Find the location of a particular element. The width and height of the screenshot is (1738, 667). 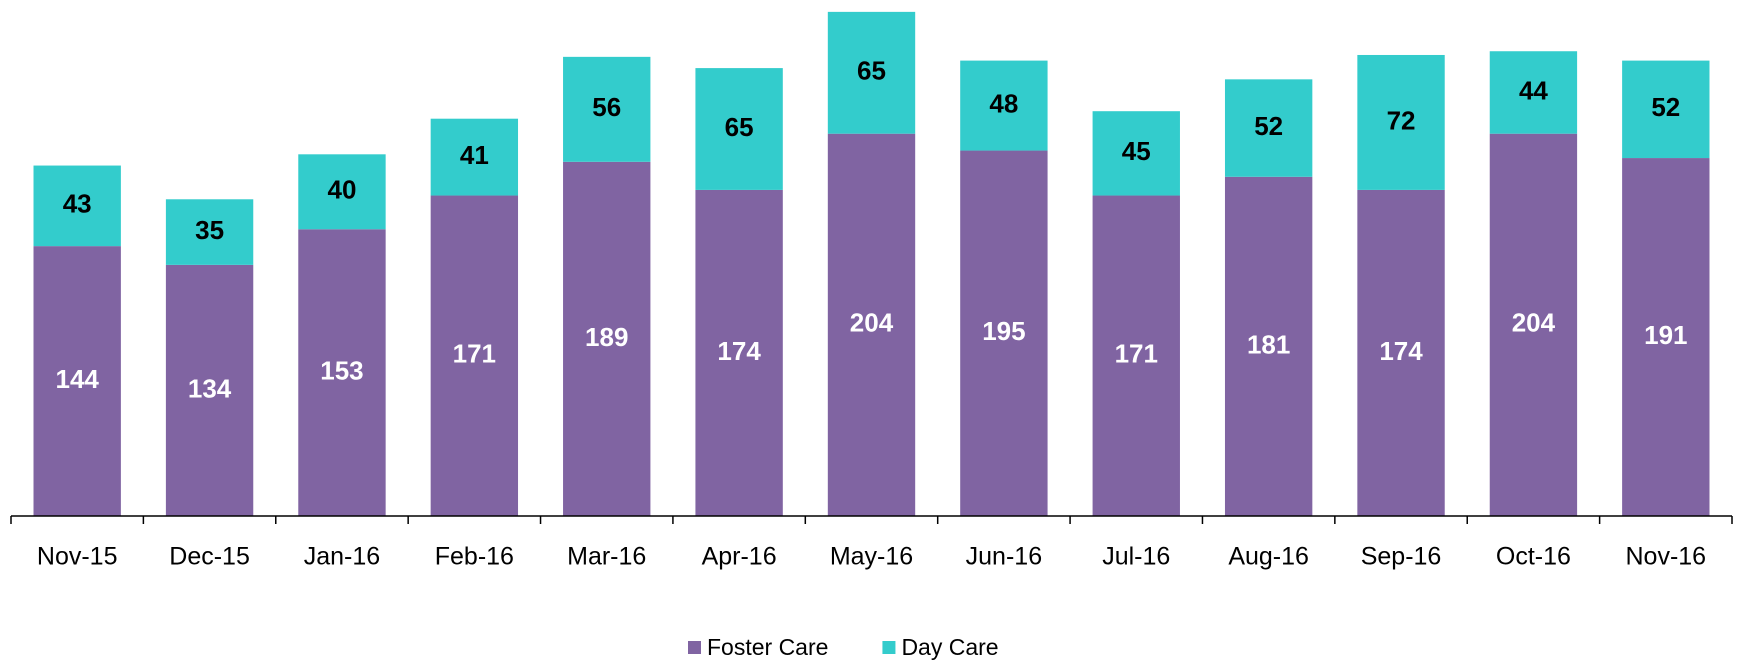

x-tick-label: Jun-16 is located at coordinates (1004, 557).